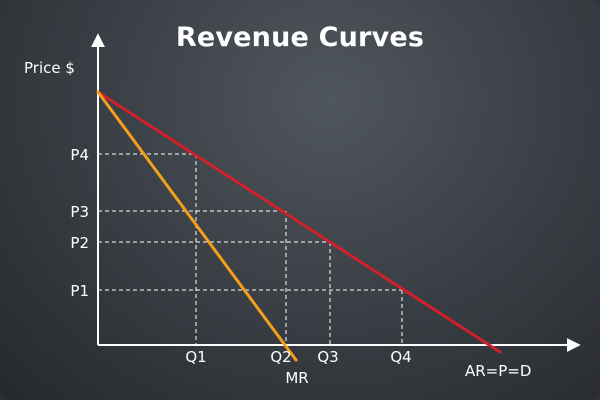  Describe the element at coordinates (79, 291) in the screenshot. I see `price-label-p1: P1` at that location.